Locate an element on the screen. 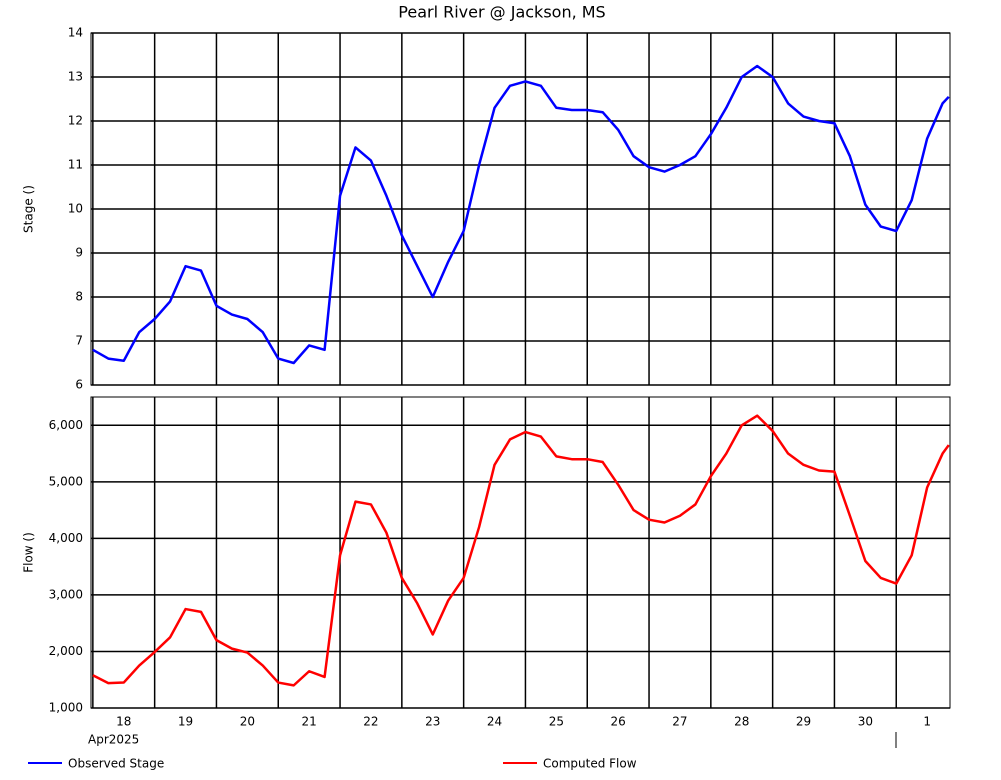  y-tick-label: 2,000 is located at coordinates (66, 651).